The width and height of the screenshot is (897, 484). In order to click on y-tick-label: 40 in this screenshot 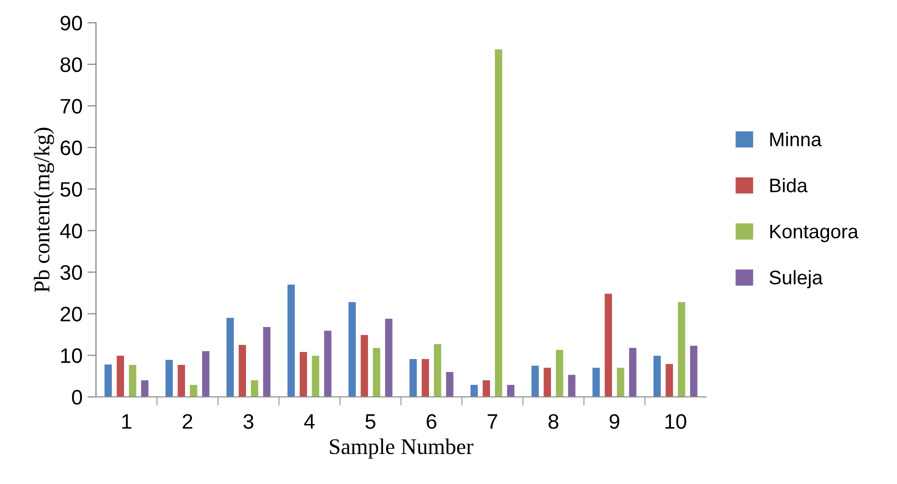, I will do `click(71, 231)`.